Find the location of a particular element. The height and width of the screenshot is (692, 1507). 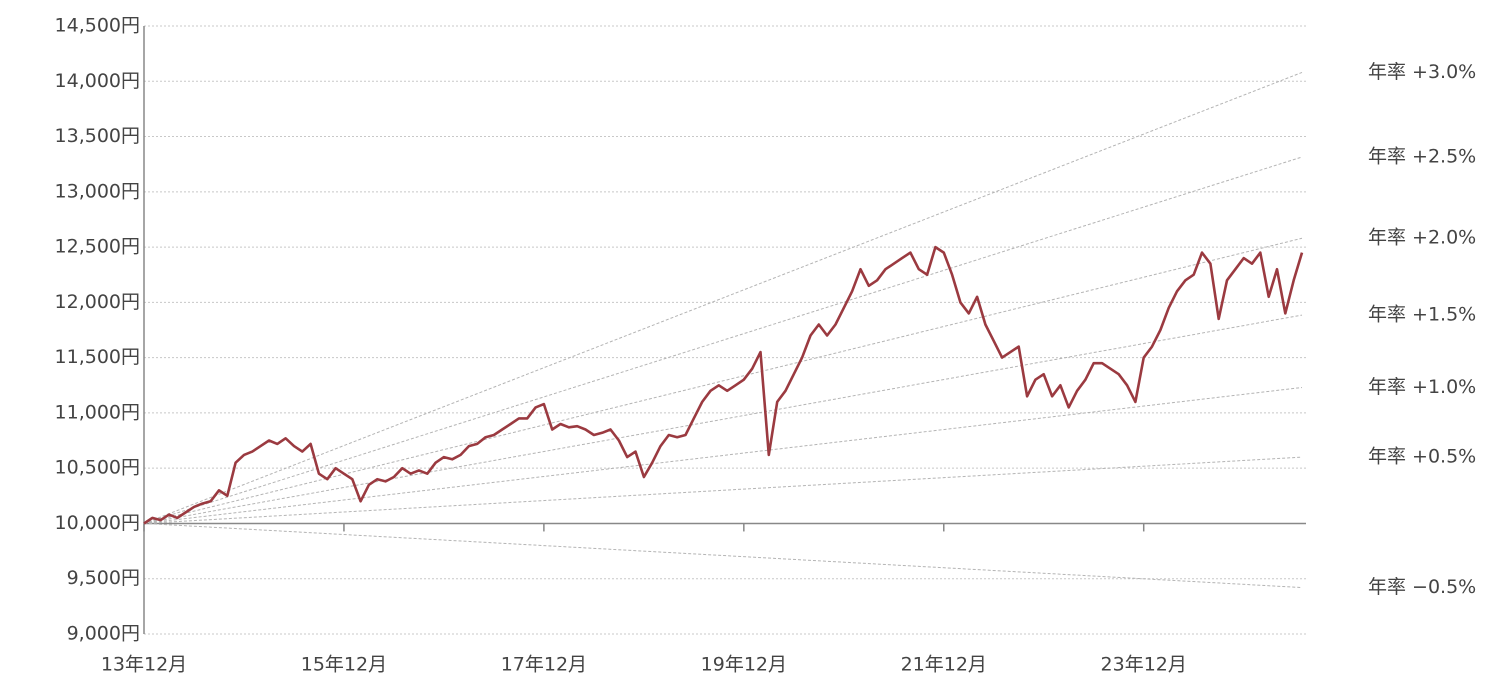

reference-label: 年率 +2.0% is located at coordinates (1422, 238).